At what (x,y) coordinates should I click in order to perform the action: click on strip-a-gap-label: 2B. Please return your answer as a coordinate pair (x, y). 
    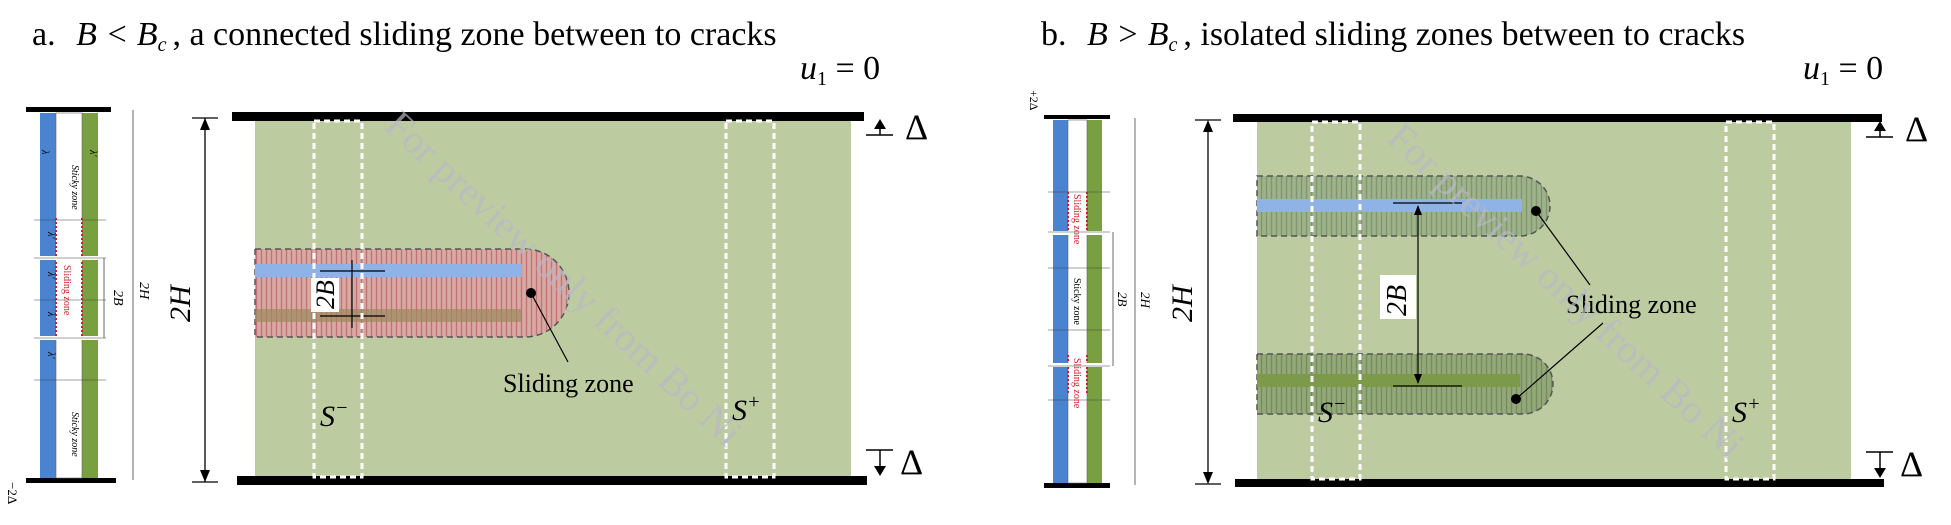
    Looking at the image, I should click on (117, 298).